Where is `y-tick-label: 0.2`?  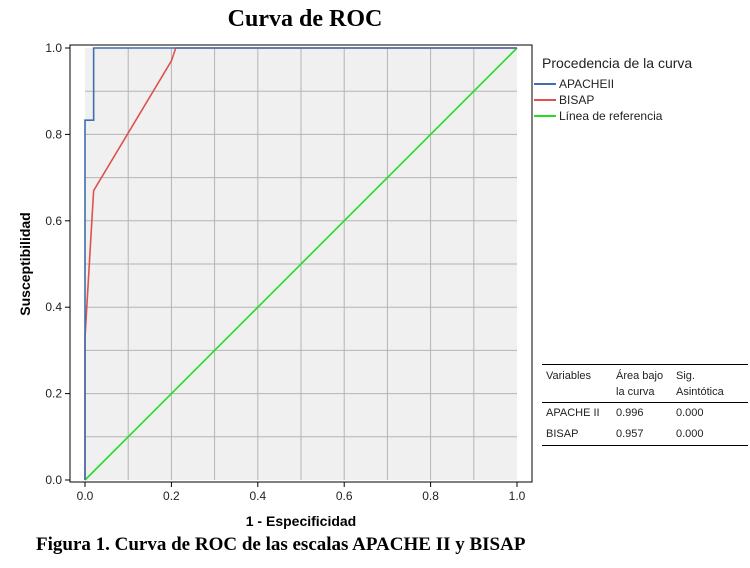
y-tick-label: 0.2 is located at coordinates (53, 394).